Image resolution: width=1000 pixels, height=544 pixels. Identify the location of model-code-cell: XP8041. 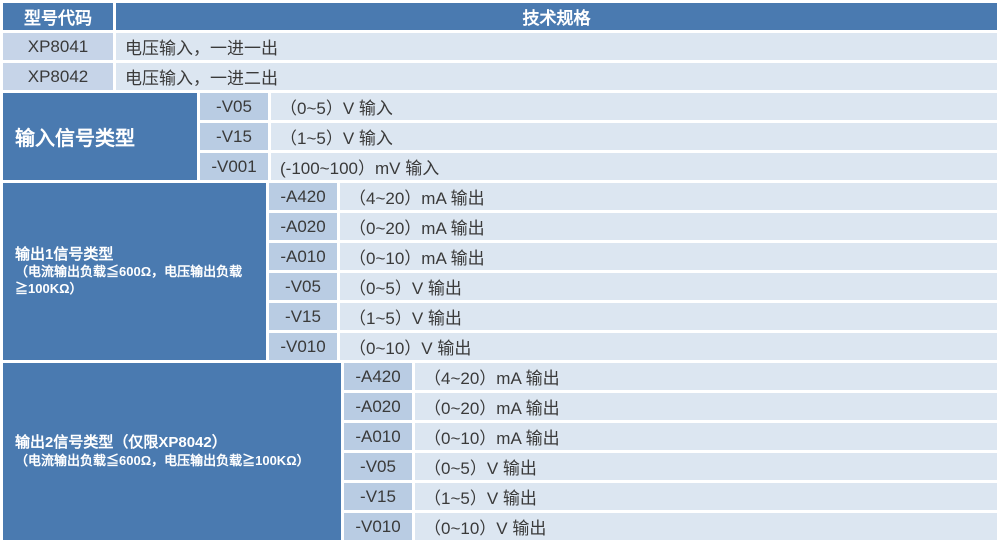
(58, 46).